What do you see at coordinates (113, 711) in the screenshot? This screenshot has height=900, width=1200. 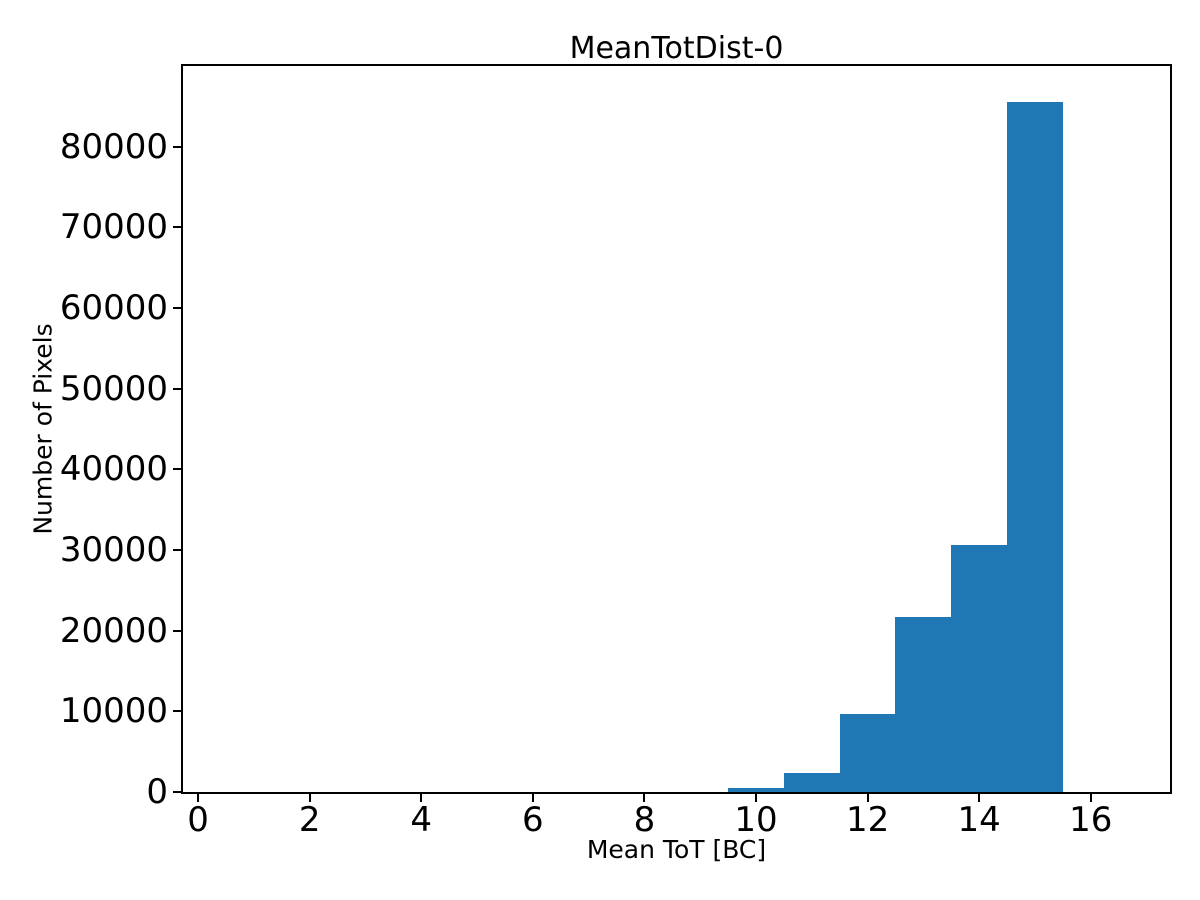 I see `y-tick-label: 10000` at bounding box center [113, 711].